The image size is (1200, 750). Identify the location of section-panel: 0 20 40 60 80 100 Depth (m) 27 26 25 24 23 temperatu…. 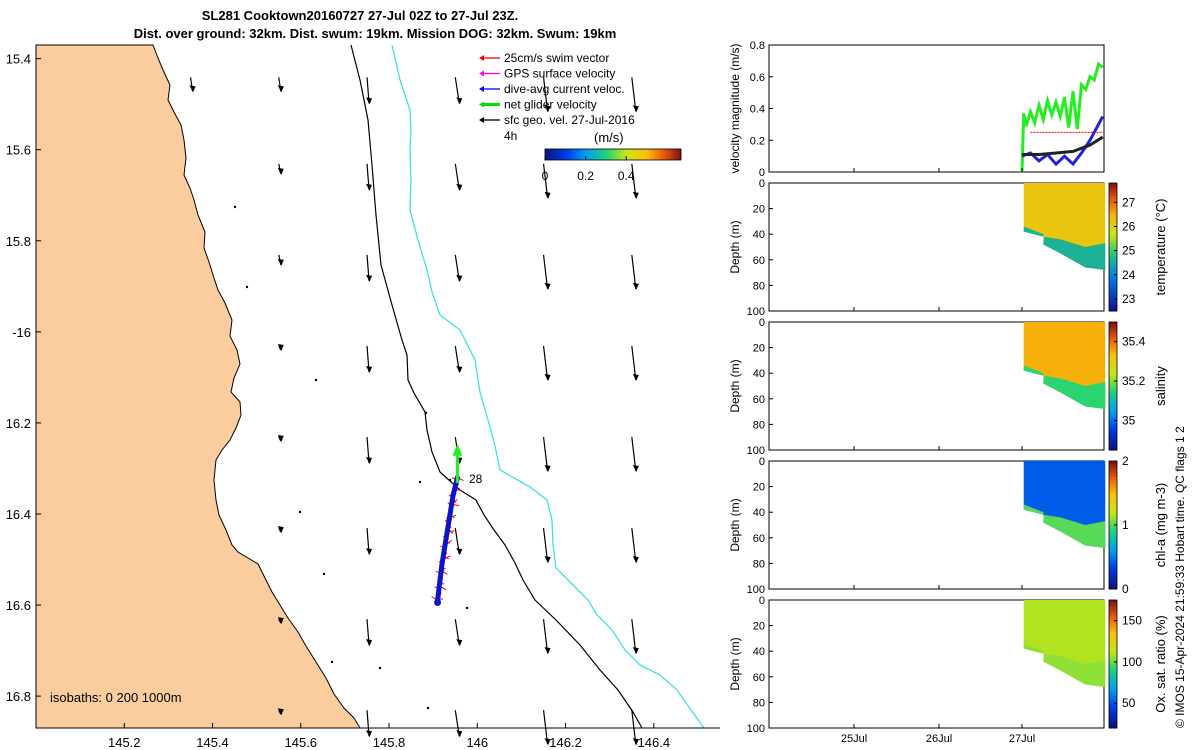
(948, 248).